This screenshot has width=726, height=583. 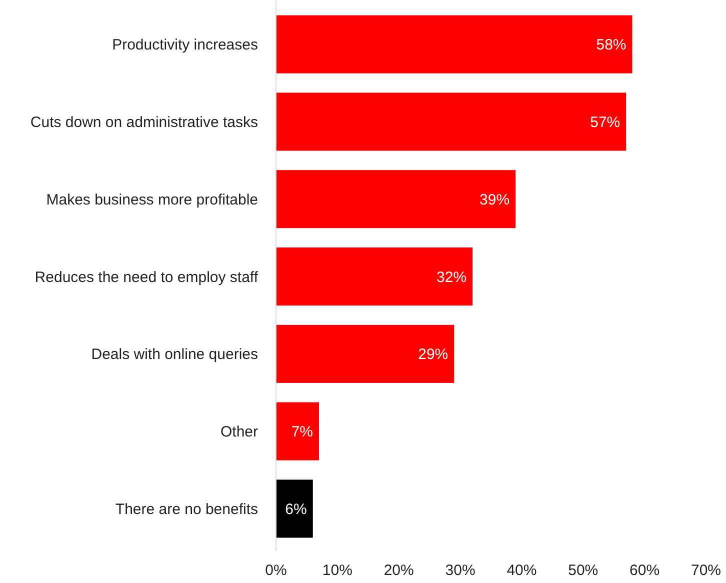 I want to click on x-tick-label: 20%, so click(x=399, y=570).